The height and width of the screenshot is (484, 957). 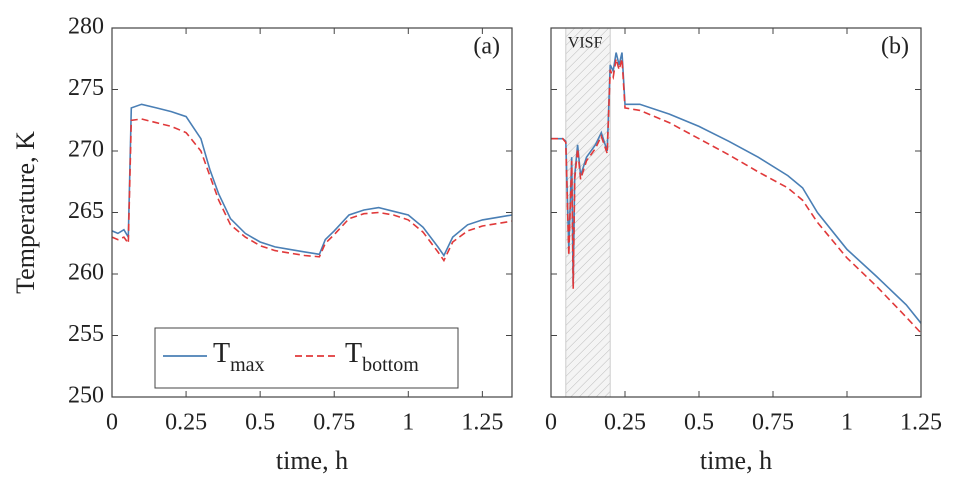 What do you see at coordinates (86, 273) in the screenshot?
I see `y-tick-label: 260` at bounding box center [86, 273].